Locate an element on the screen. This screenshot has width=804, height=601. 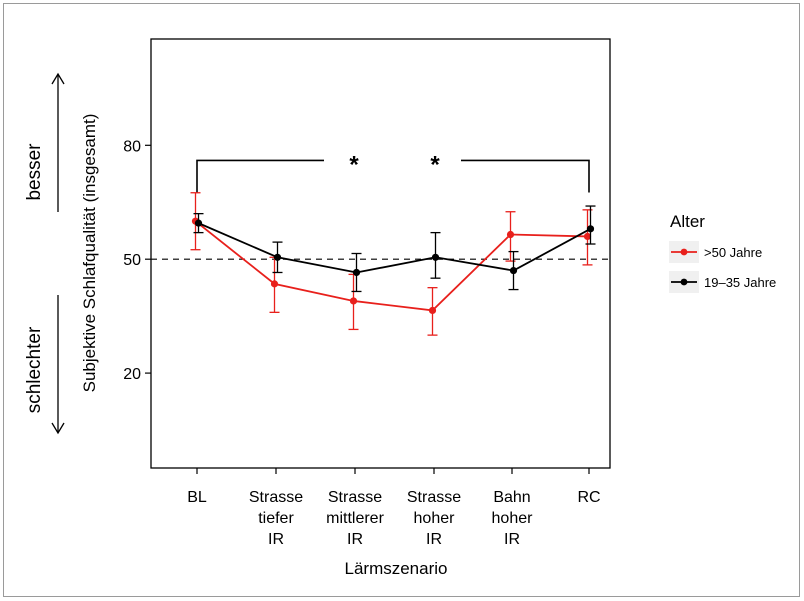
legend-title: Alter is located at coordinates (687, 221).